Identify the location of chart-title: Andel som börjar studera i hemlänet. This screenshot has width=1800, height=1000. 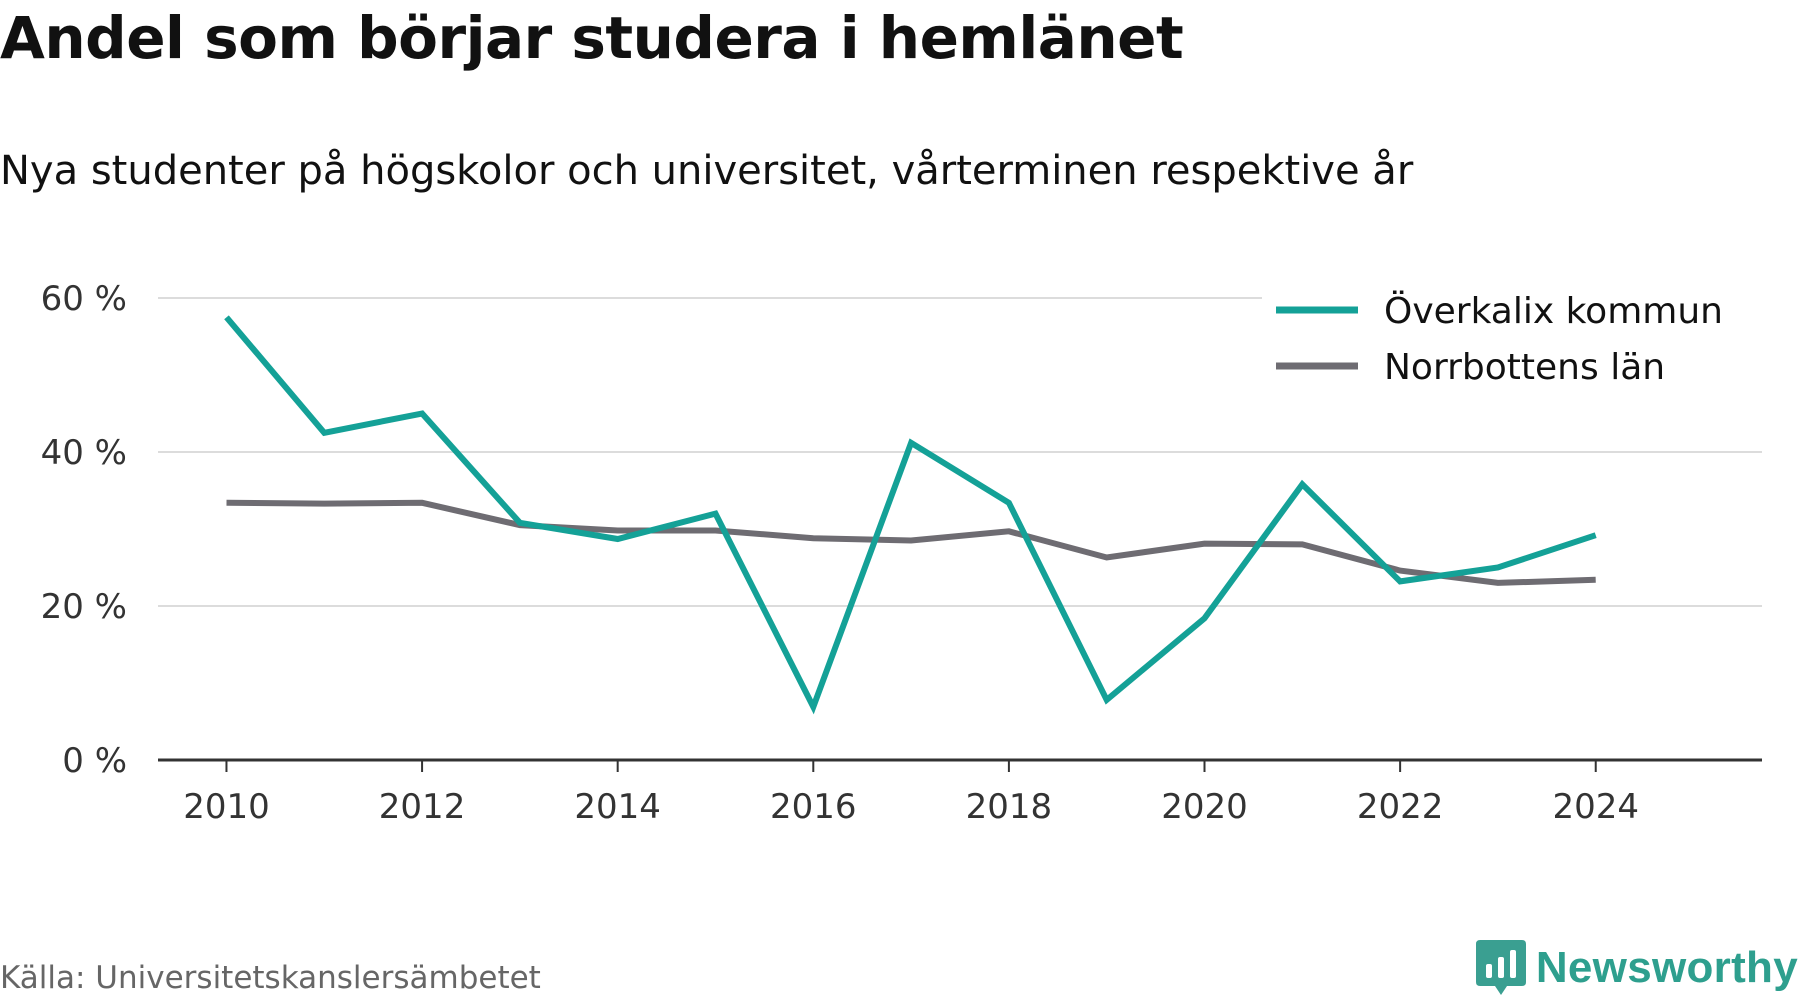
(592, 38).